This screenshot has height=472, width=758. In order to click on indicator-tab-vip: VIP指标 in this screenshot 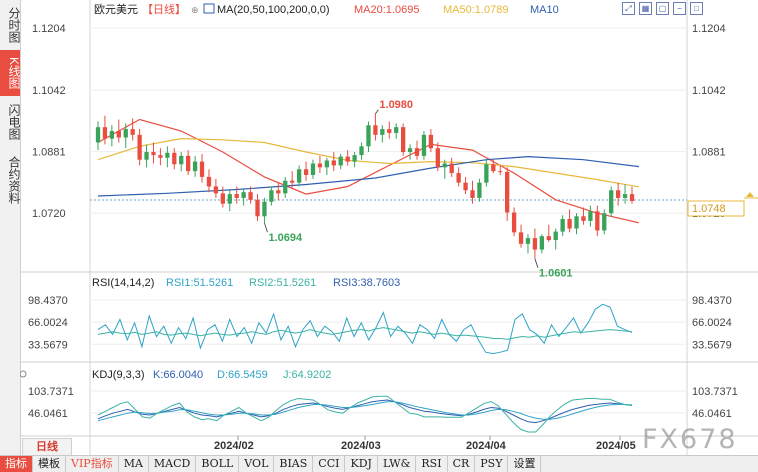, I will do `click(92, 464)`.